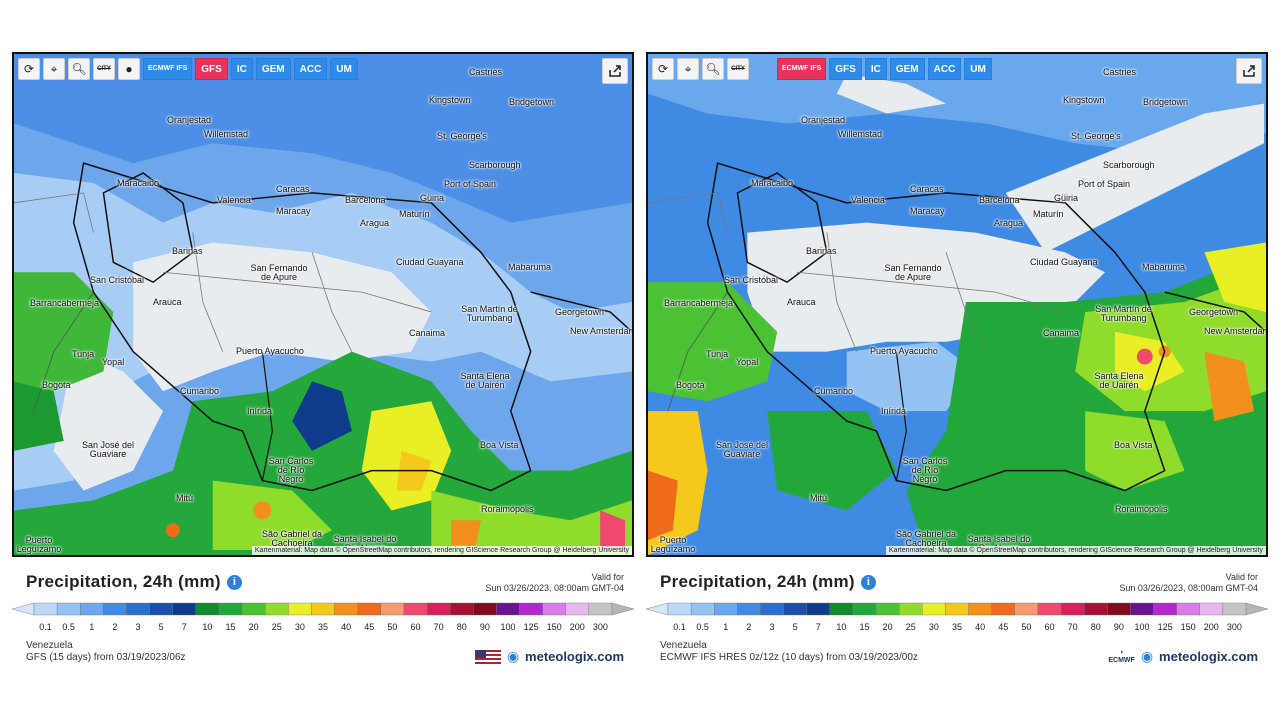  I want to click on city-label: Maracaibo, so click(772, 183).